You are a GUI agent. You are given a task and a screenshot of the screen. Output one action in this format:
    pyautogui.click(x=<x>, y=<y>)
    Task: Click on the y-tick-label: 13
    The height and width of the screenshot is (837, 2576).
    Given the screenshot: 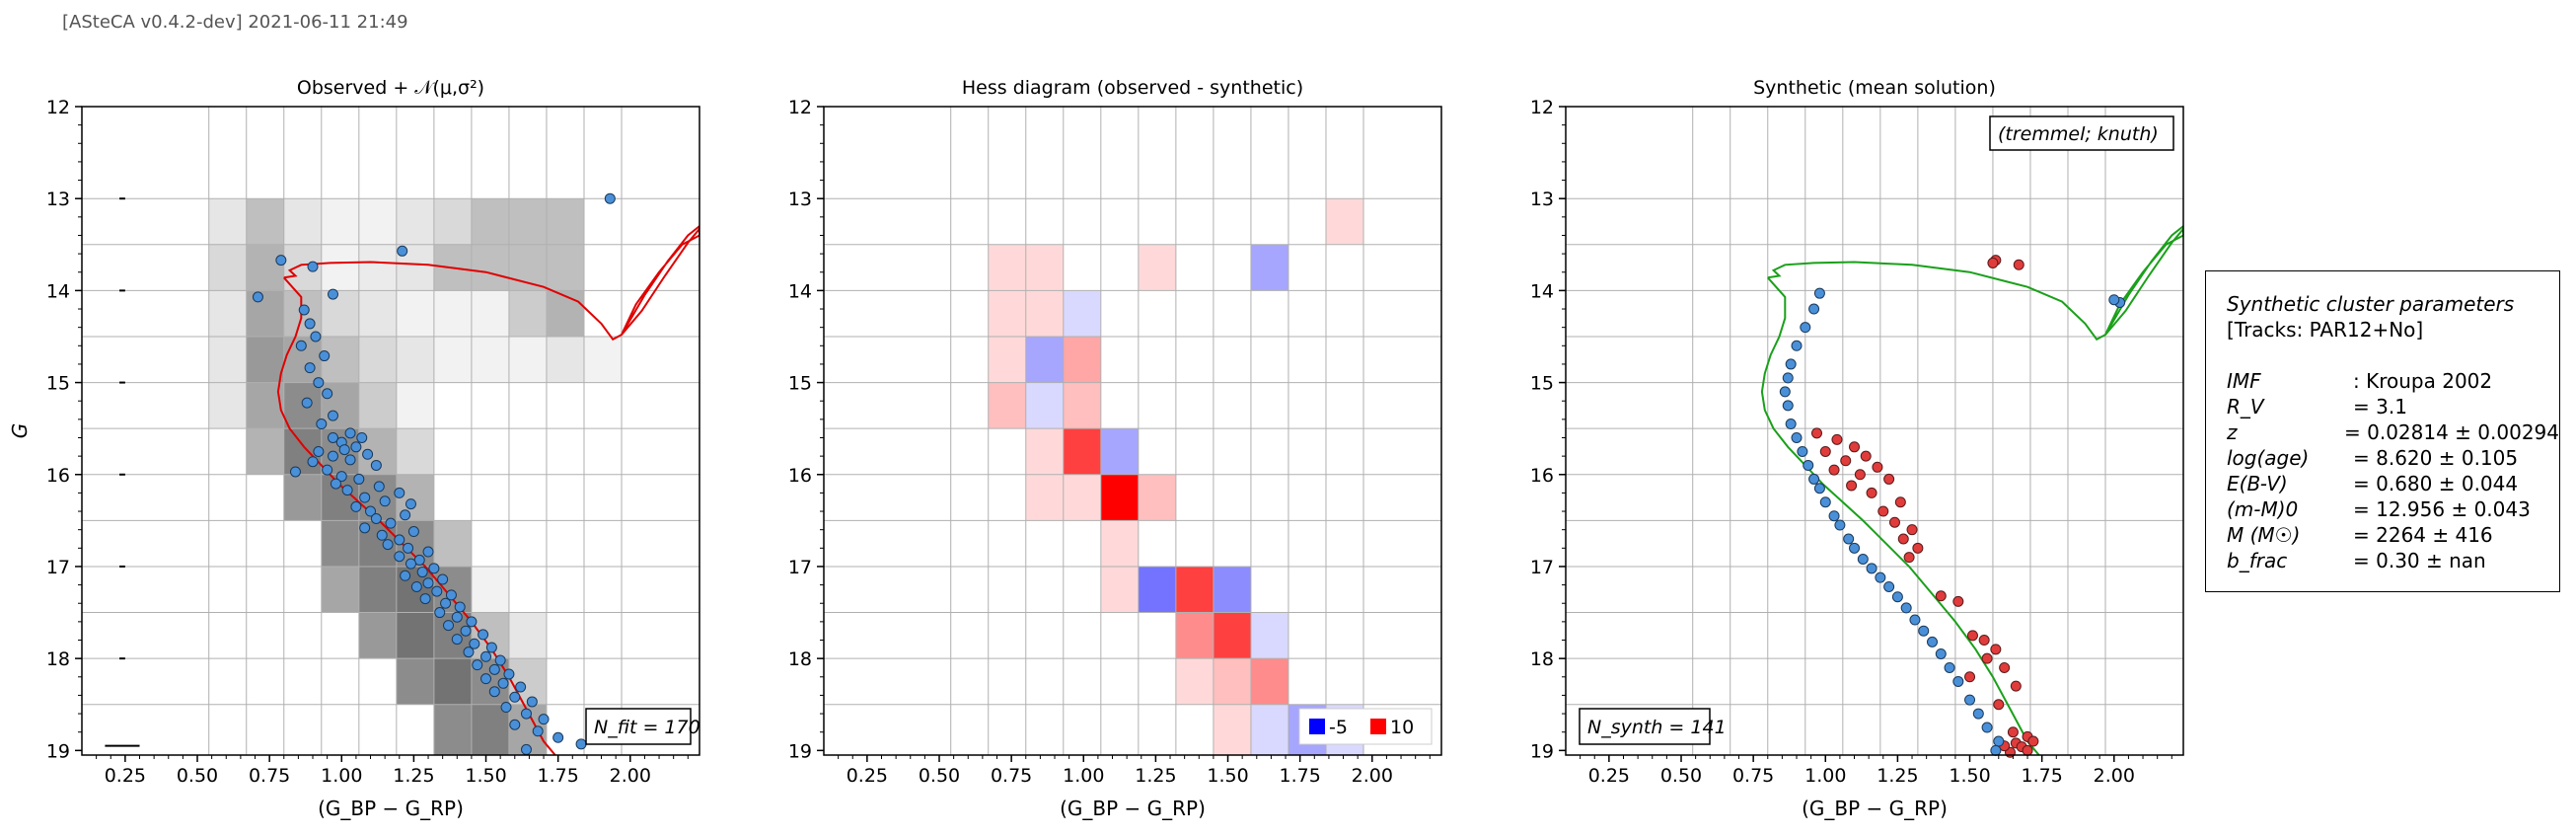 What is the action you would take?
    pyautogui.click(x=58, y=200)
    